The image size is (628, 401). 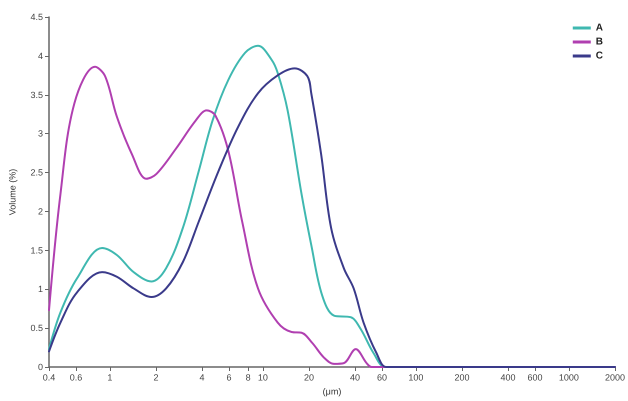 I want to click on legend-label: A, so click(x=600, y=28).